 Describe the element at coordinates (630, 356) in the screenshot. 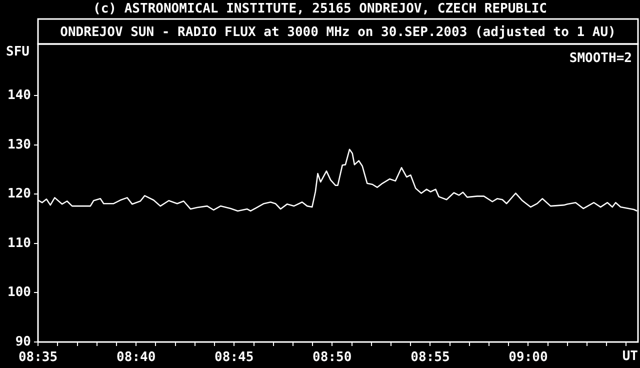

I see `x-axis-title: UT` at that location.